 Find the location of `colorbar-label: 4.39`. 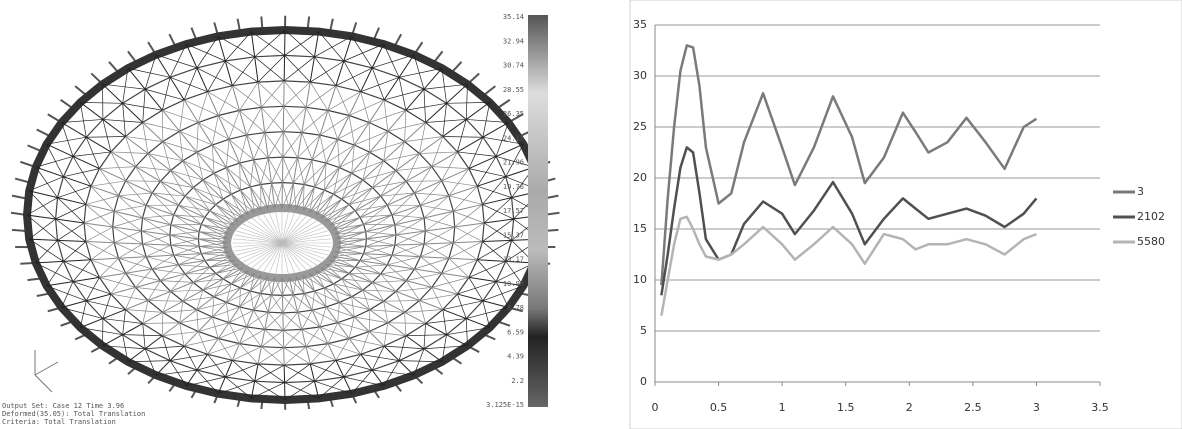

colorbar-label: 4.39 is located at coordinates (515, 357).